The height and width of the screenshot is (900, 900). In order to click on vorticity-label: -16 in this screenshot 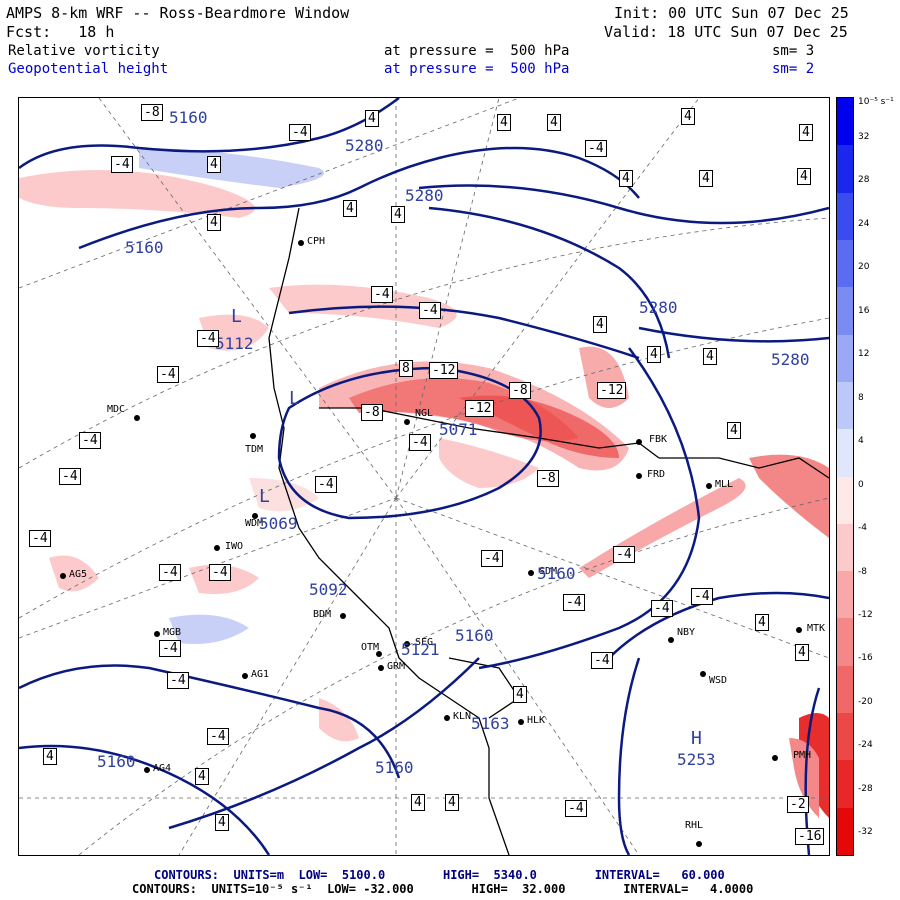, I will do `click(810, 836)`.